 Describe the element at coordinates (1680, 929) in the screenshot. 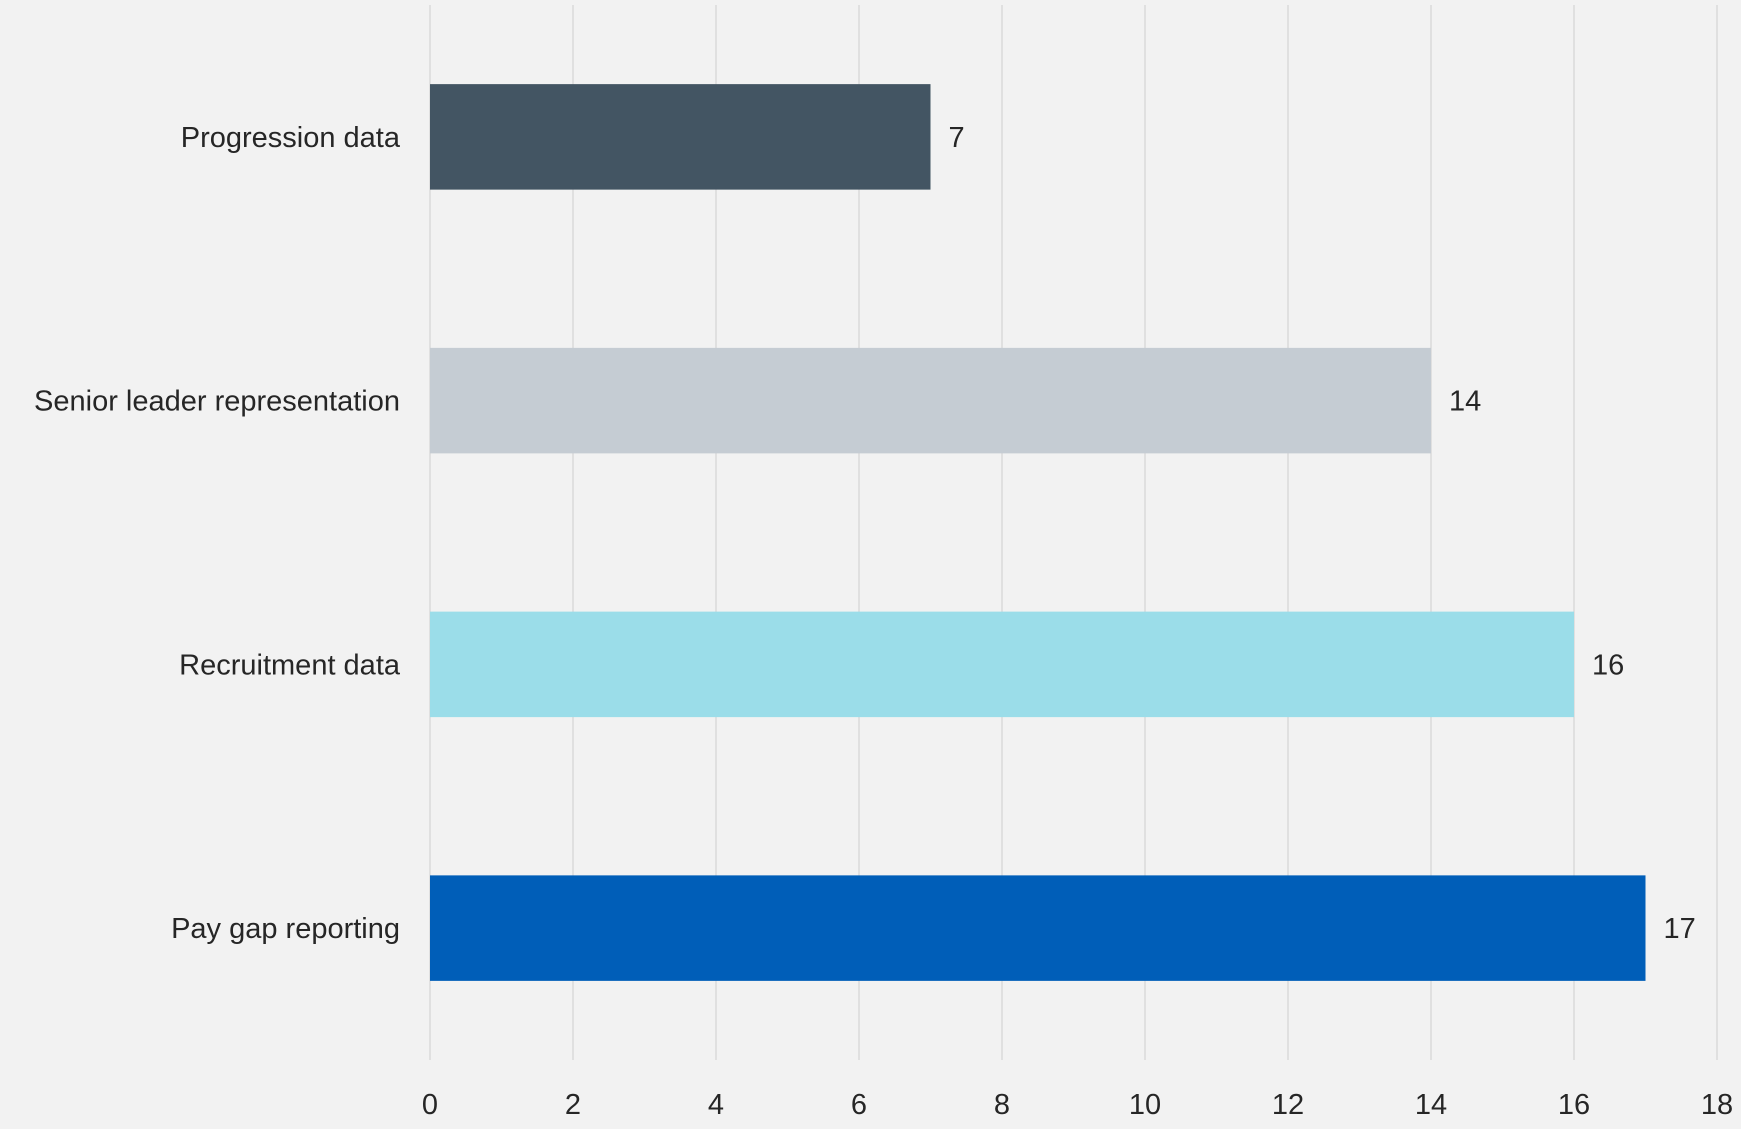

I see `data-label: 17` at that location.